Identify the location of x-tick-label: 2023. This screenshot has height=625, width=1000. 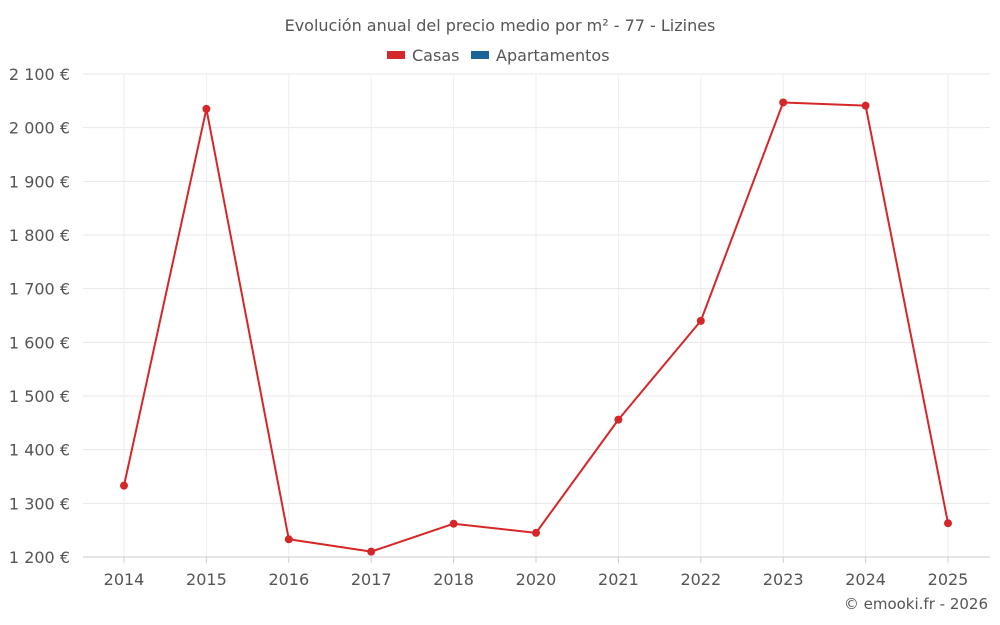
(783, 579).